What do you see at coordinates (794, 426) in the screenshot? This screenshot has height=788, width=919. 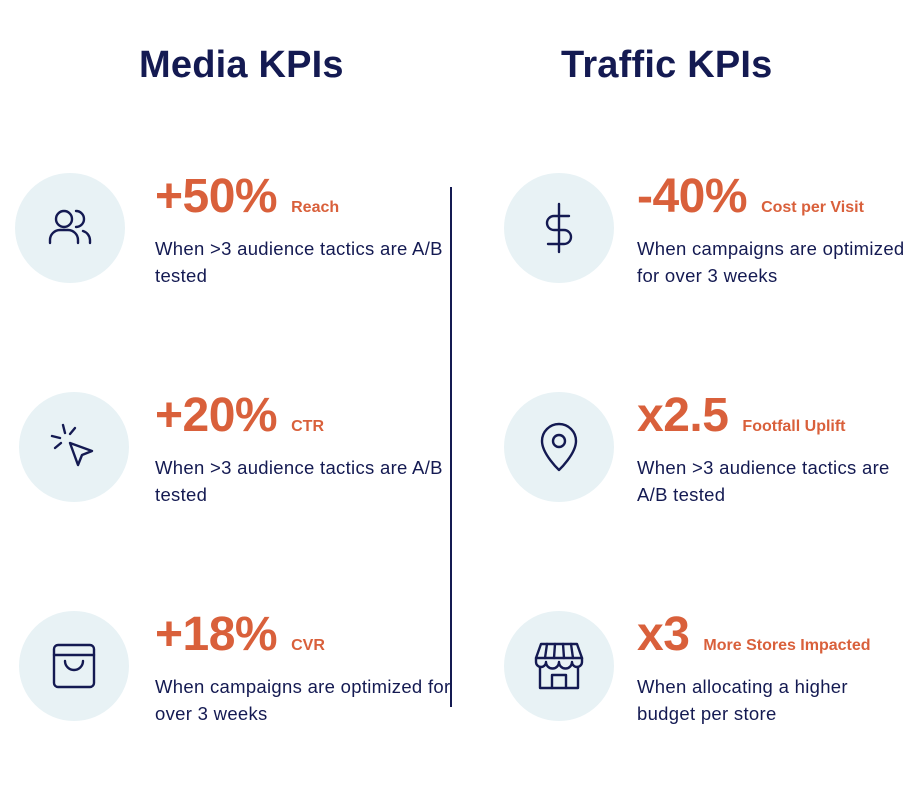 I see `kpi-label: Footfall Uplift` at bounding box center [794, 426].